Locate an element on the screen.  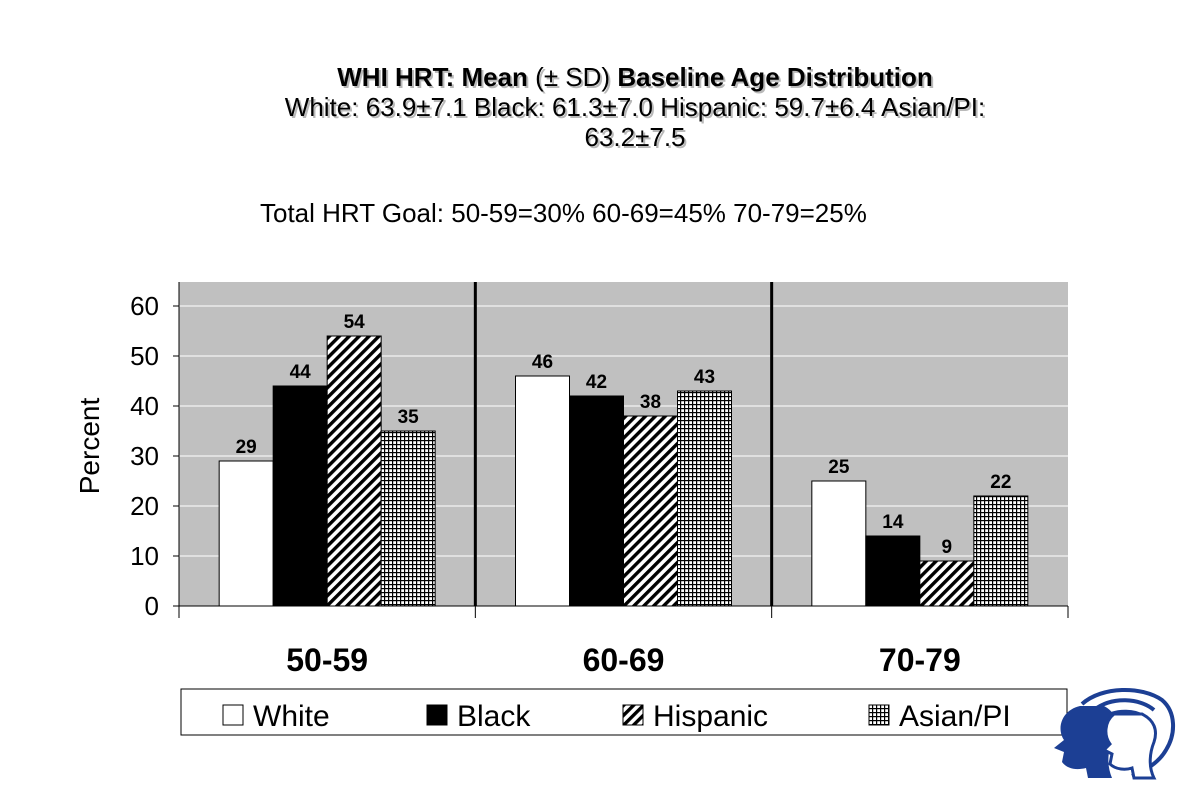
title-part-c: Baseline Age Distribution is located at coordinates (775, 77).